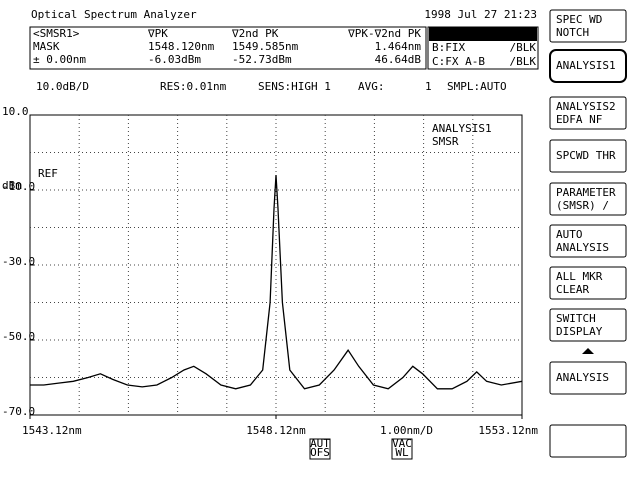  I want to click on indicator-text: WL, so click(402, 452).